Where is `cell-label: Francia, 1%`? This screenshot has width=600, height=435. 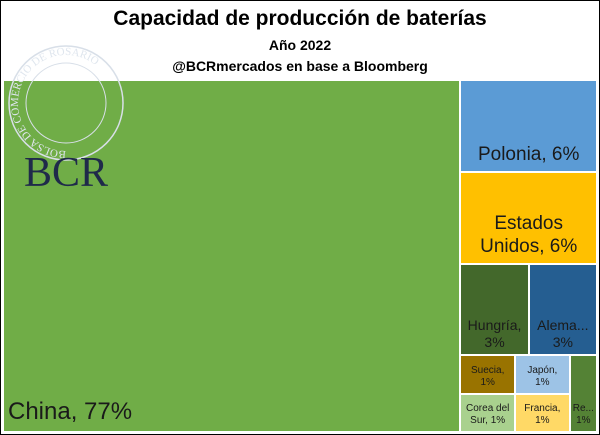
cell-label: Francia, 1% is located at coordinates (542, 414).